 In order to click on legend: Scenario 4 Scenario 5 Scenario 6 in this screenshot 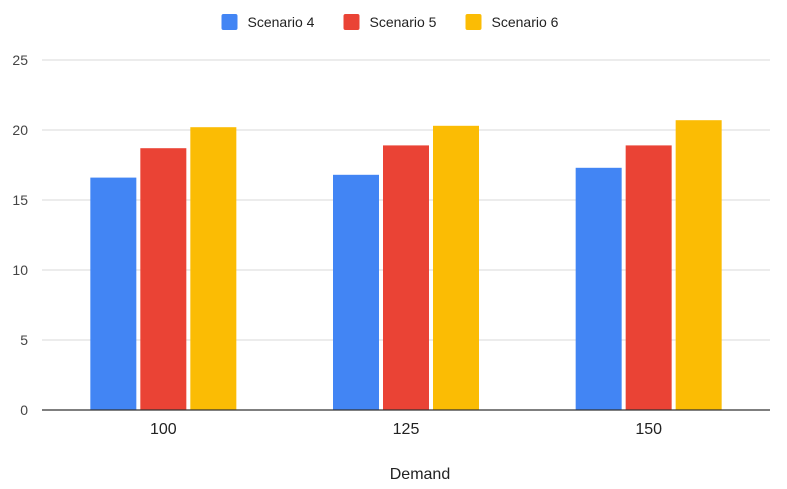, I will do `click(390, 22)`.